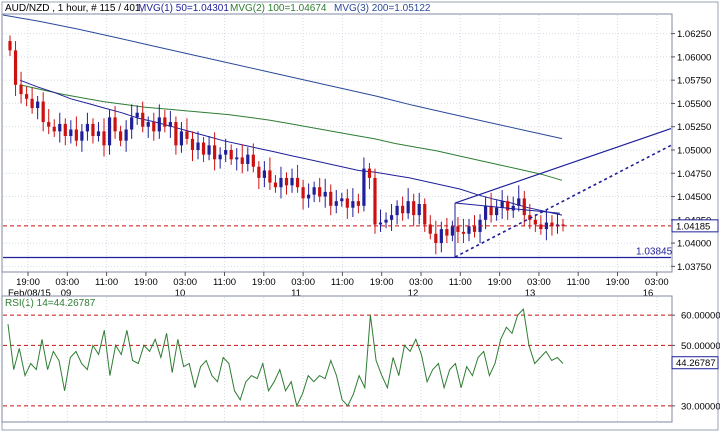  Describe the element at coordinates (29, 293) in the screenshot. I see `date-label: Feb/08/15` at that location.